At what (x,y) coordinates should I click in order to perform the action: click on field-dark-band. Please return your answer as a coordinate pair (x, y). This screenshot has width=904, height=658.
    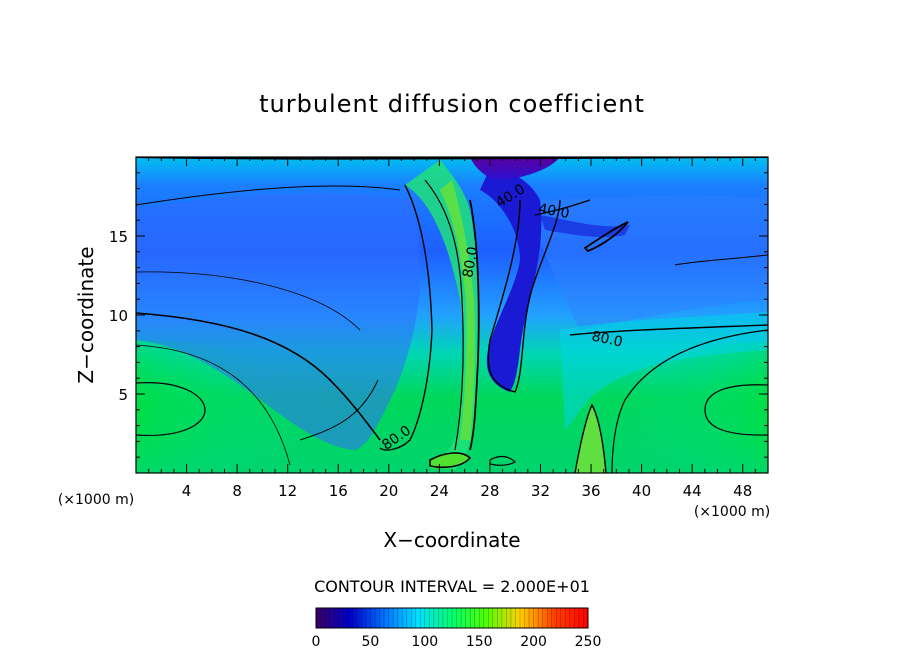
    Looking at the image, I should click on (585, 226).